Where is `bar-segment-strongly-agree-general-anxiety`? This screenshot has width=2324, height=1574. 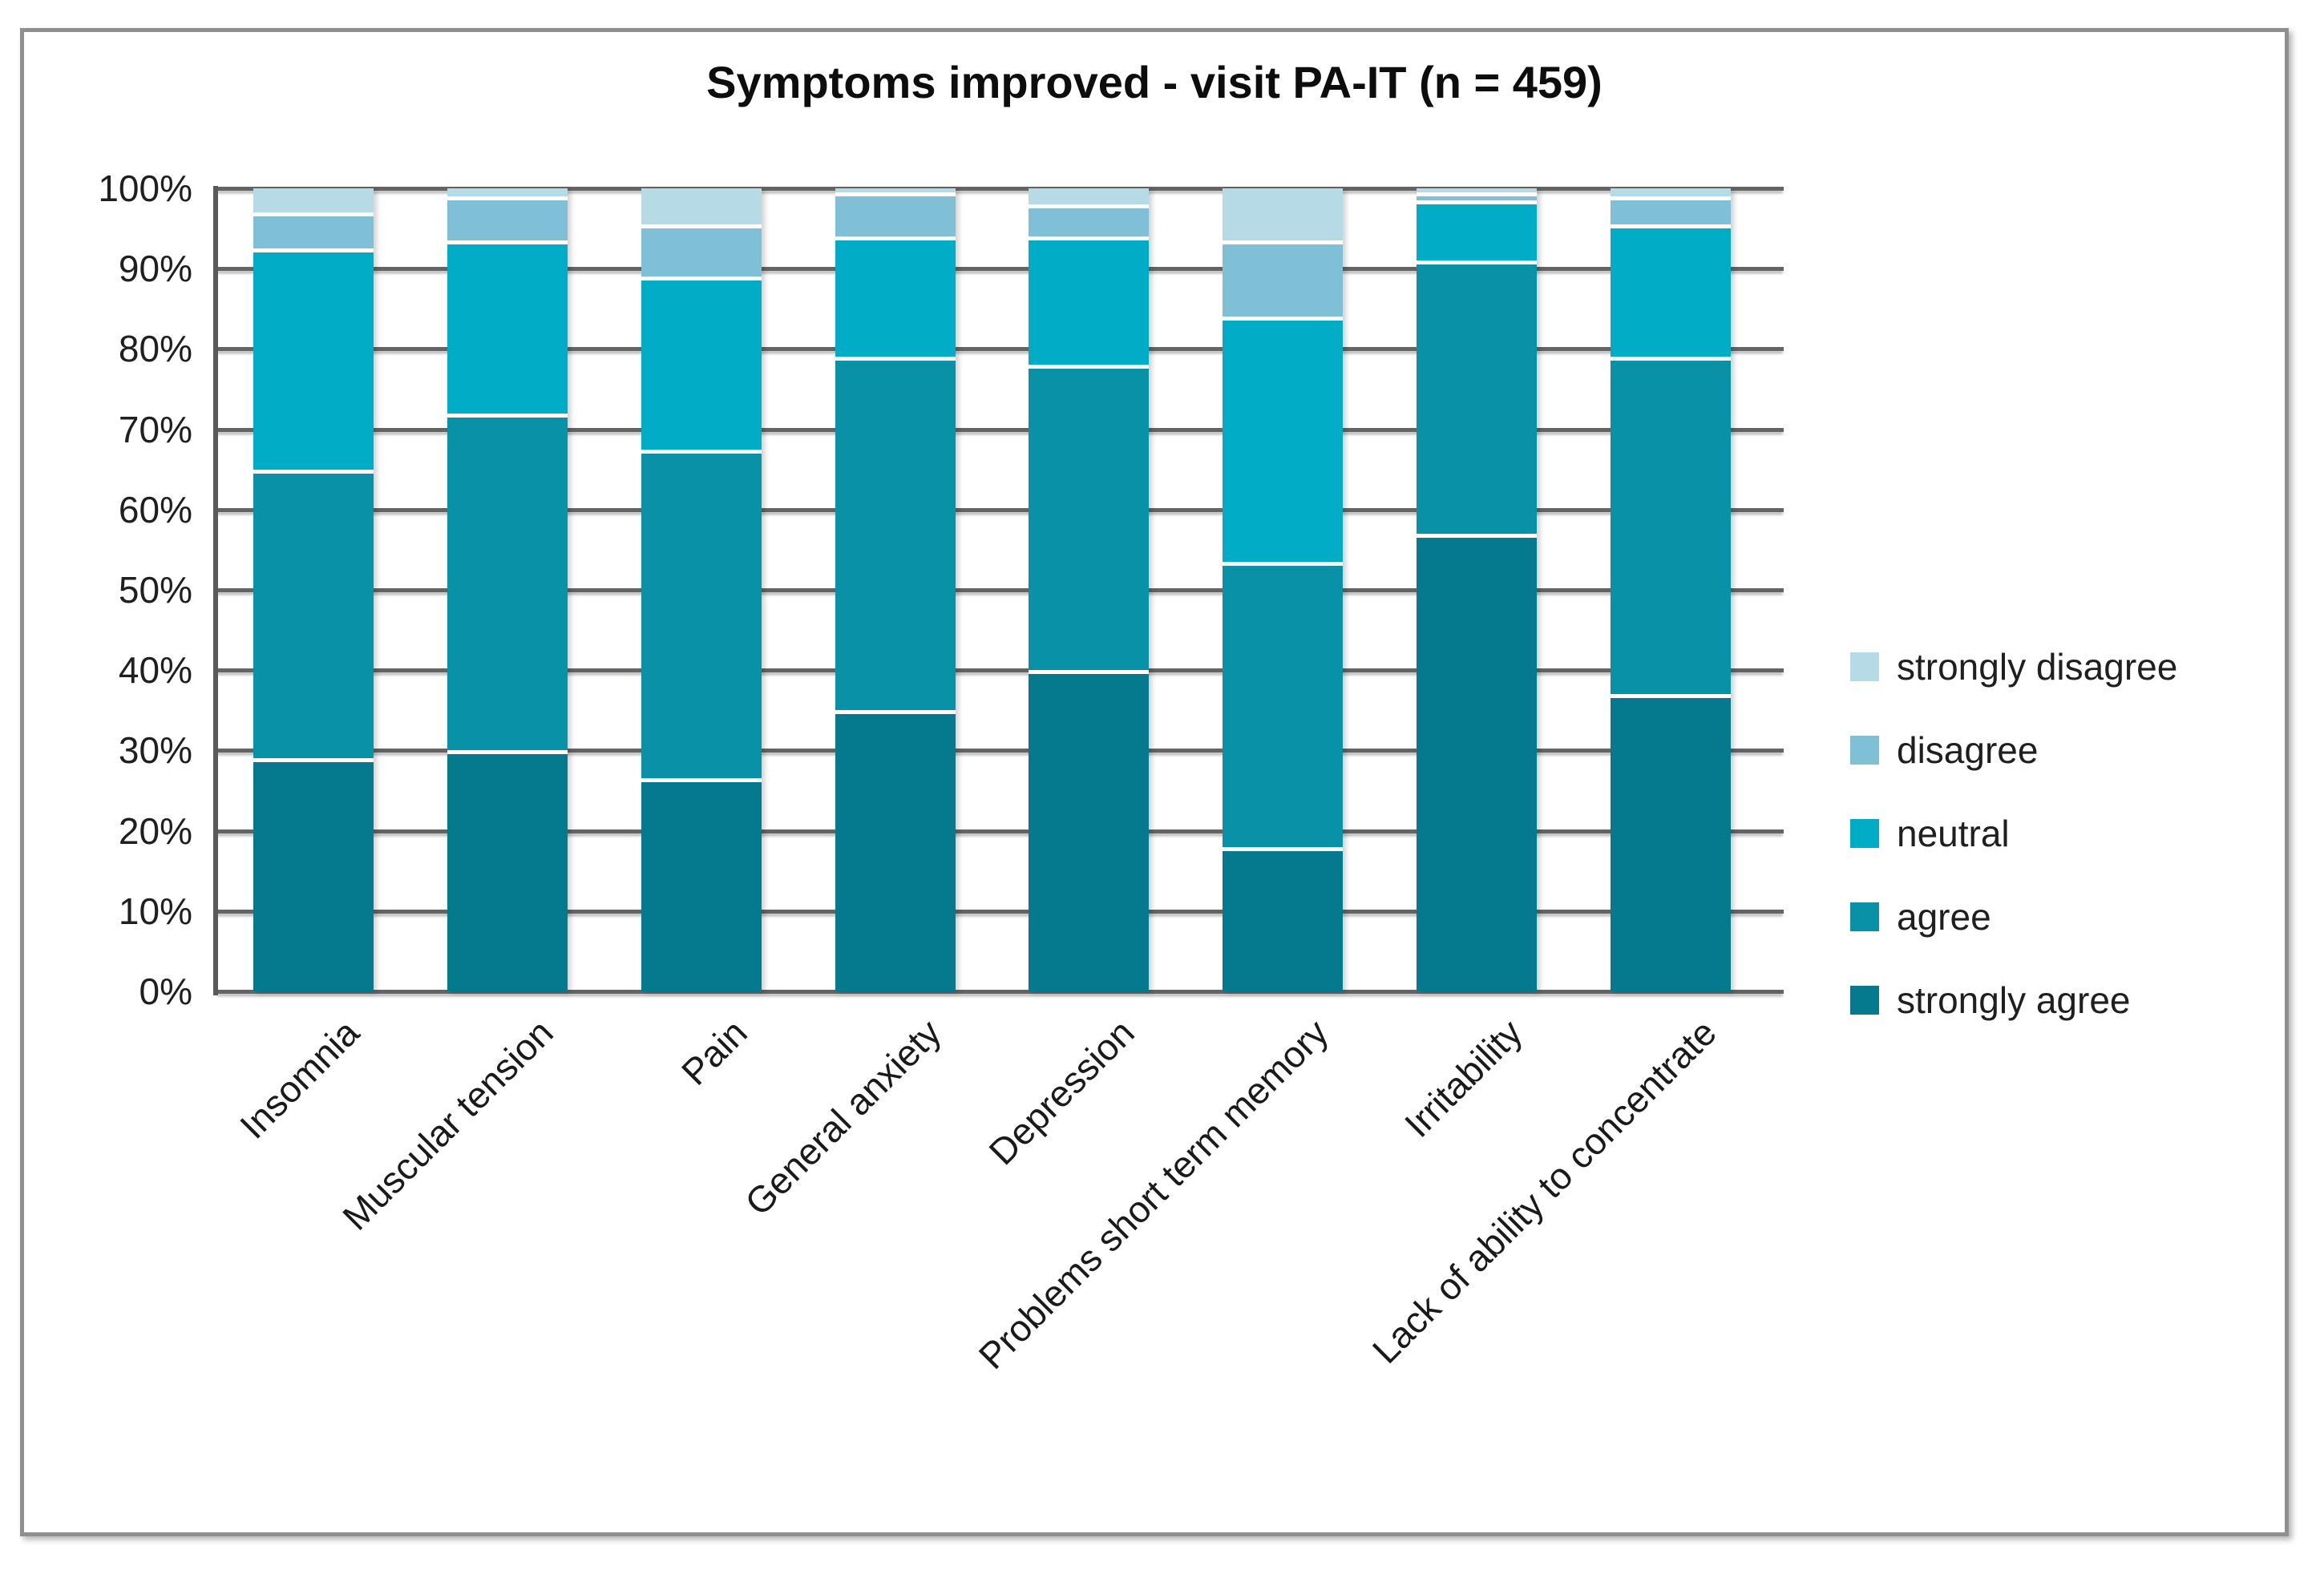 bar-segment-strongly-agree-general-anxiety is located at coordinates (895, 851).